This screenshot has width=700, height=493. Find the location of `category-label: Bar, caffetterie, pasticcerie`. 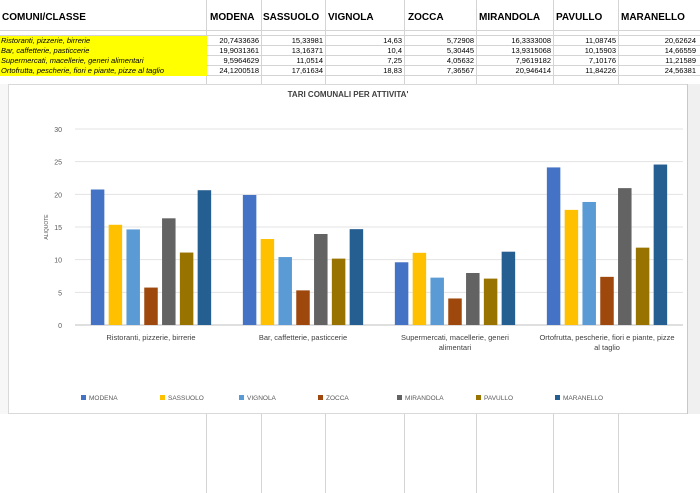

category-label: Bar, caffetterie, pasticcerie is located at coordinates (303, 337).